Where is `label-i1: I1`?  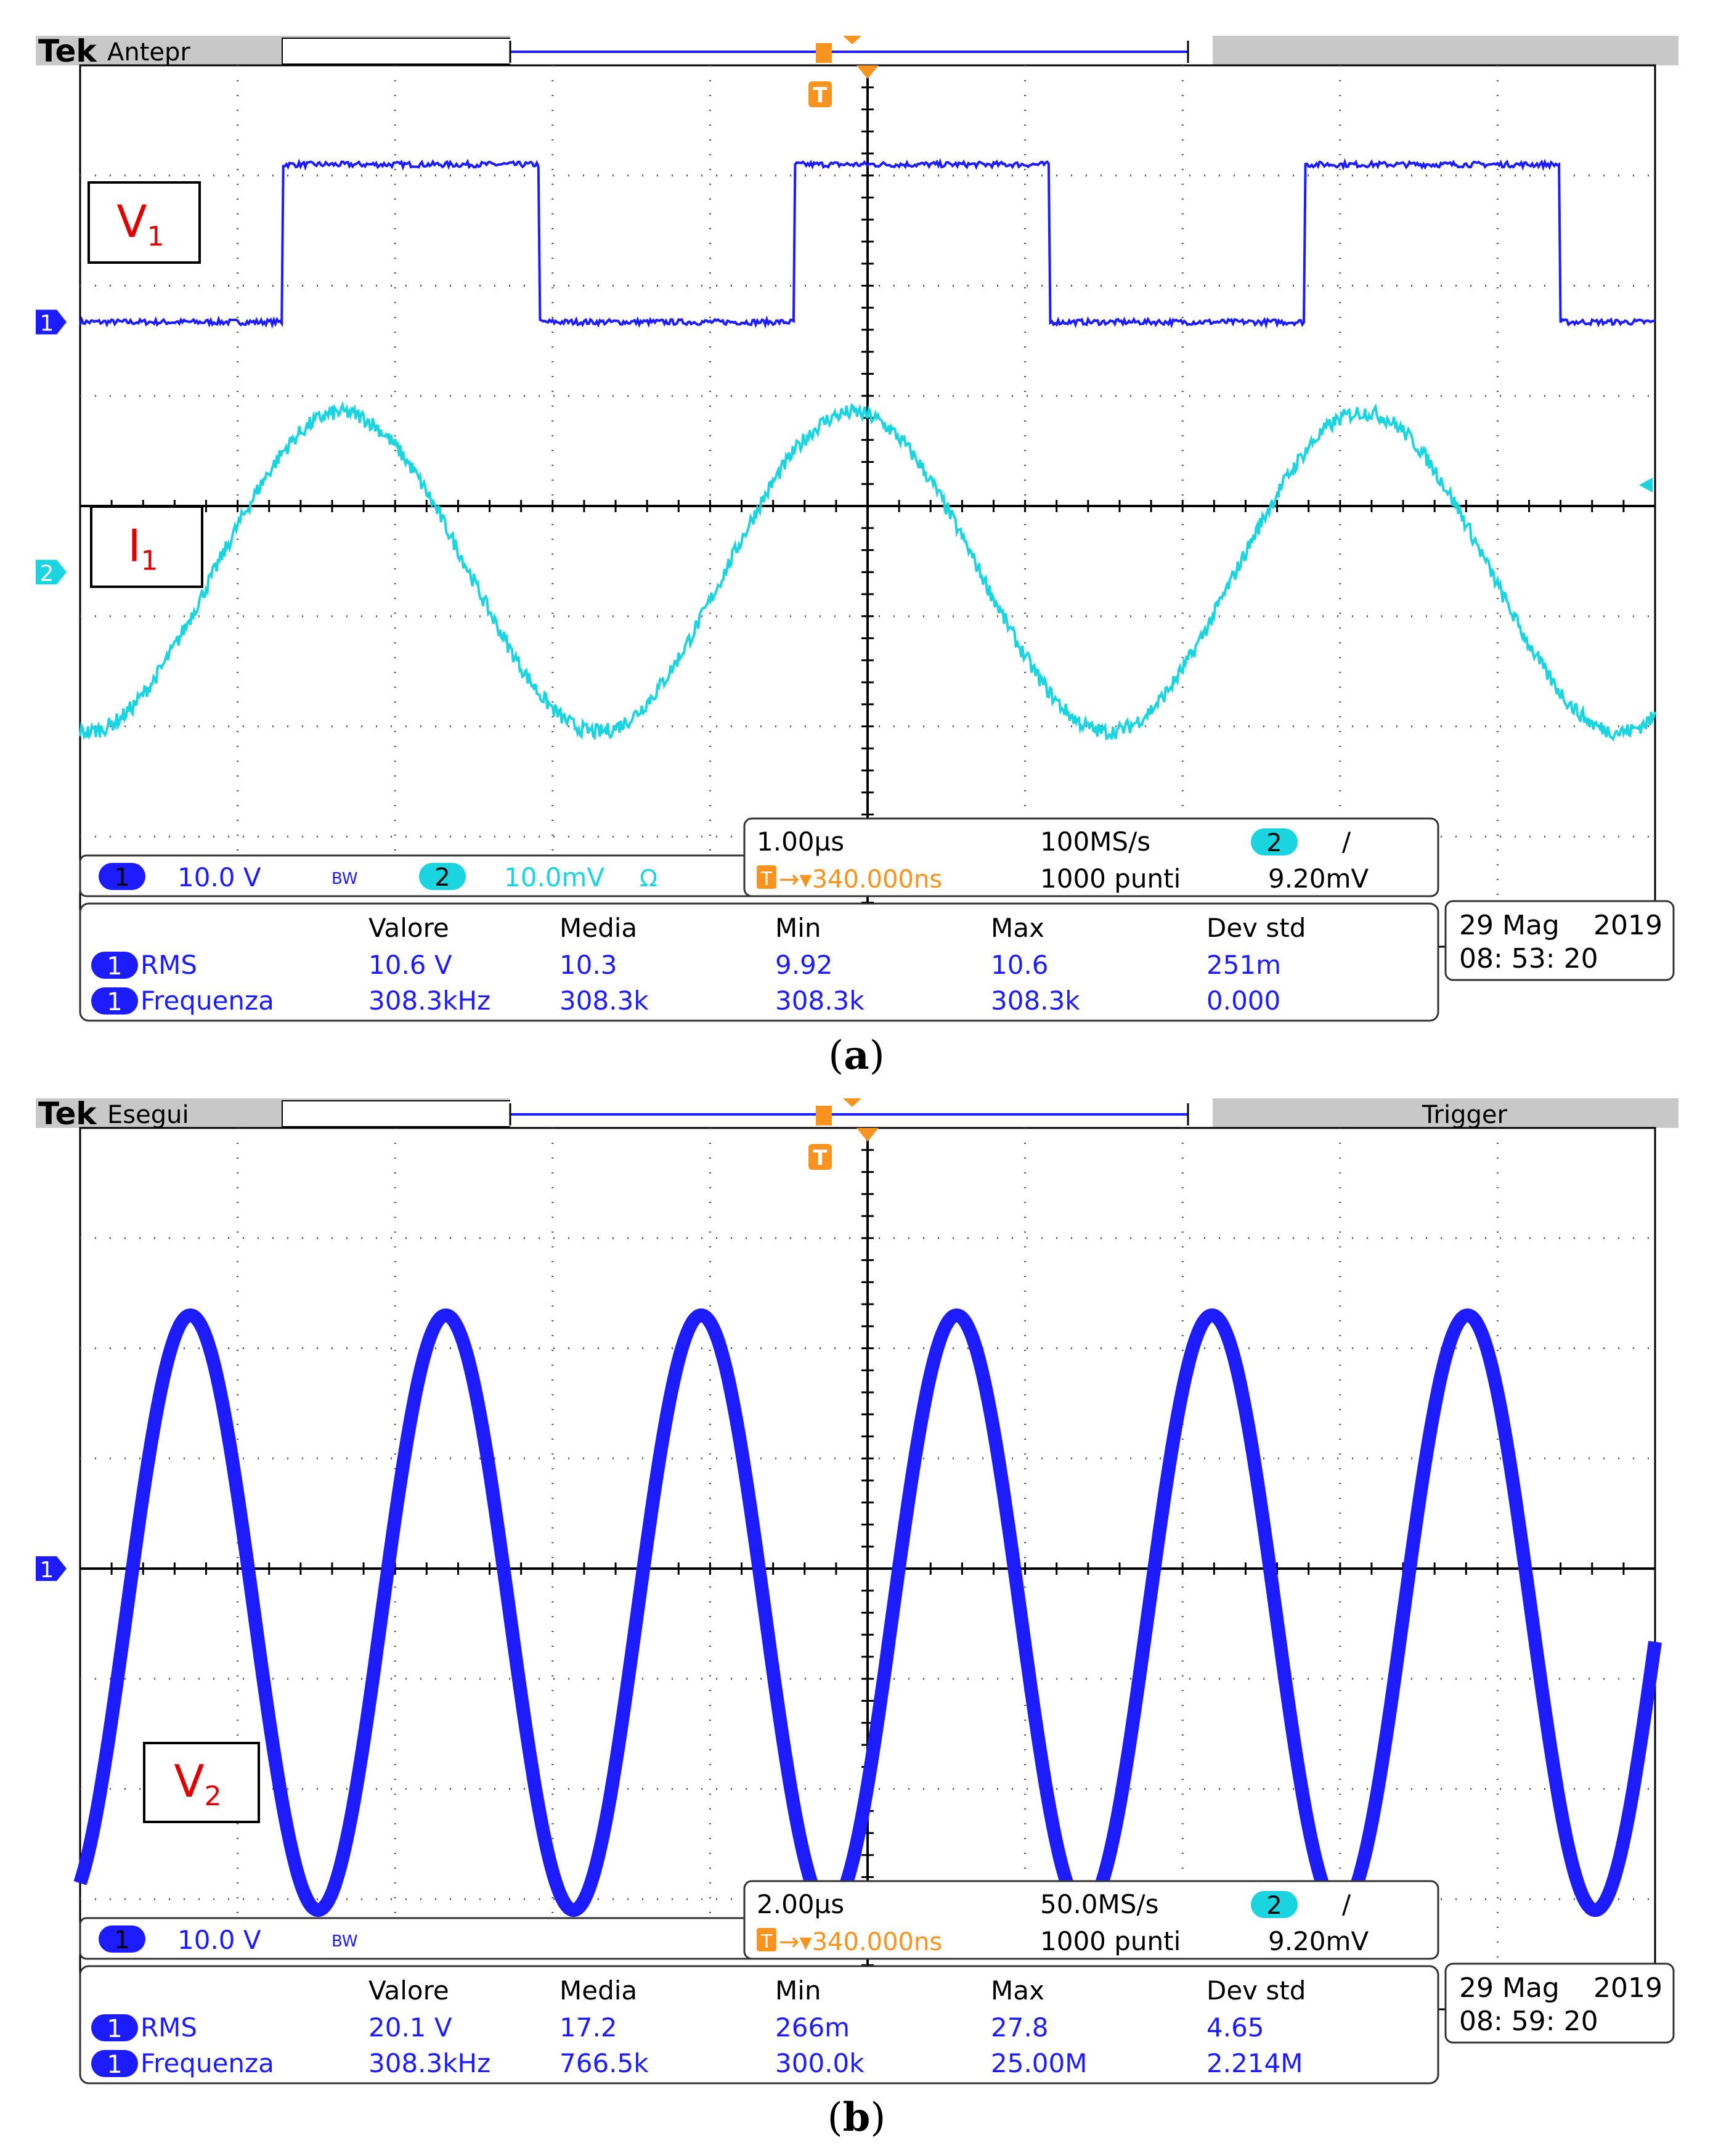
label-i1: I1 is located at coordinates (146, 546).